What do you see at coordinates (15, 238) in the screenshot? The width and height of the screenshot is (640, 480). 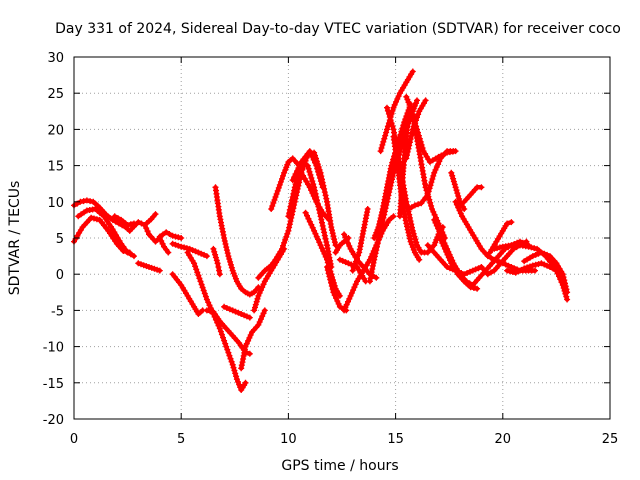 I see `y-axis-label: SDTVAR / TECUs` at bounding box center [15, 238].